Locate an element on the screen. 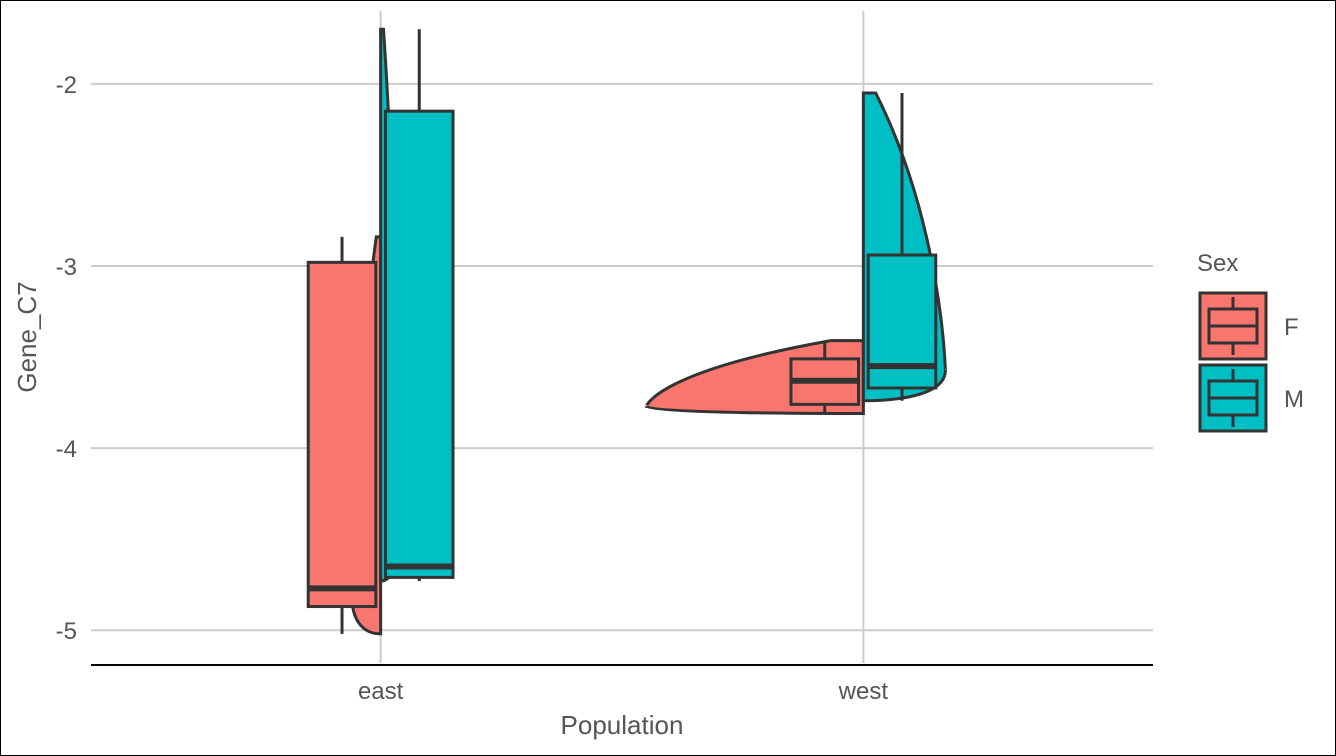  x-tick-label: east is located at coordinates (381, 691).